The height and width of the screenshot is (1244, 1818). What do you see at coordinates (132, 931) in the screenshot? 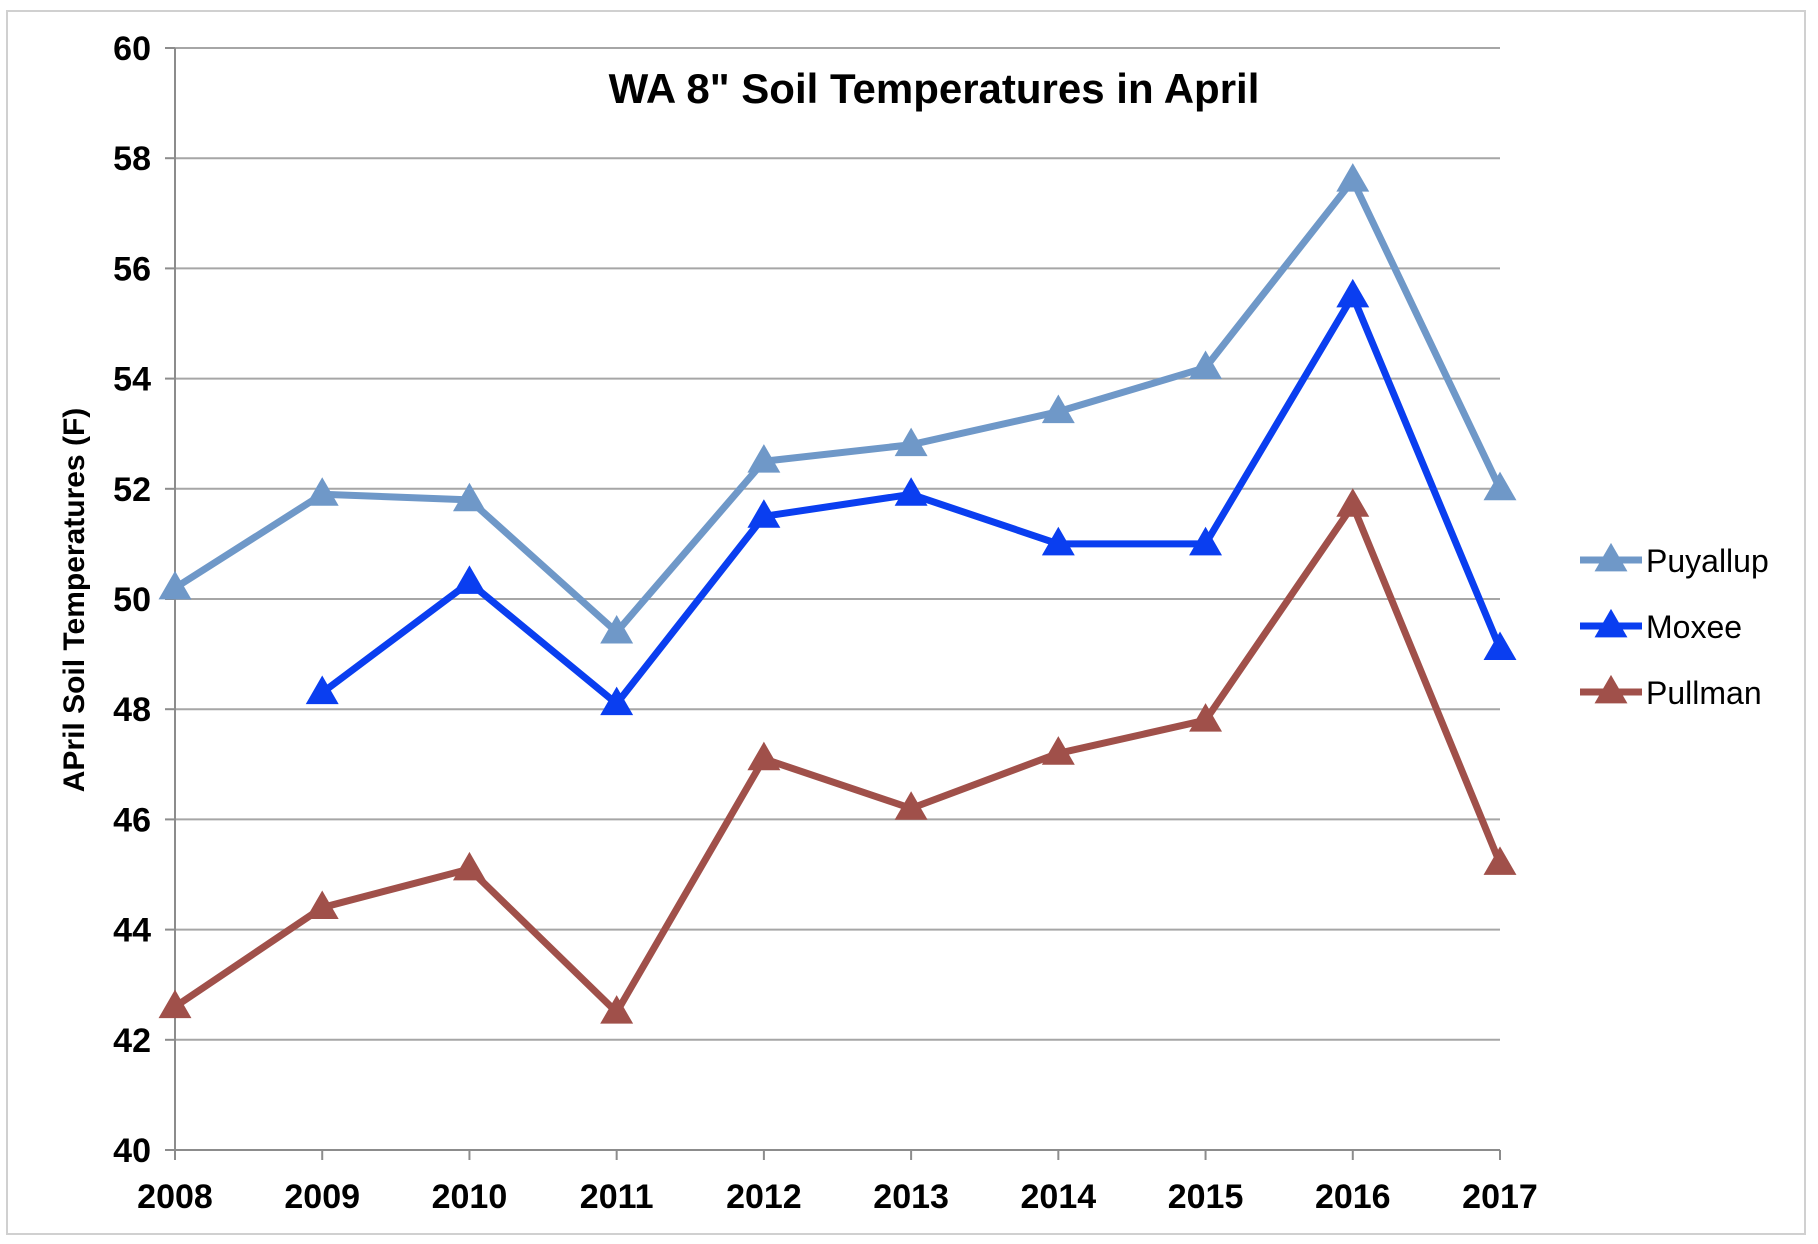
I see `y-tick-label: 44` at bounding box center [132, 931].